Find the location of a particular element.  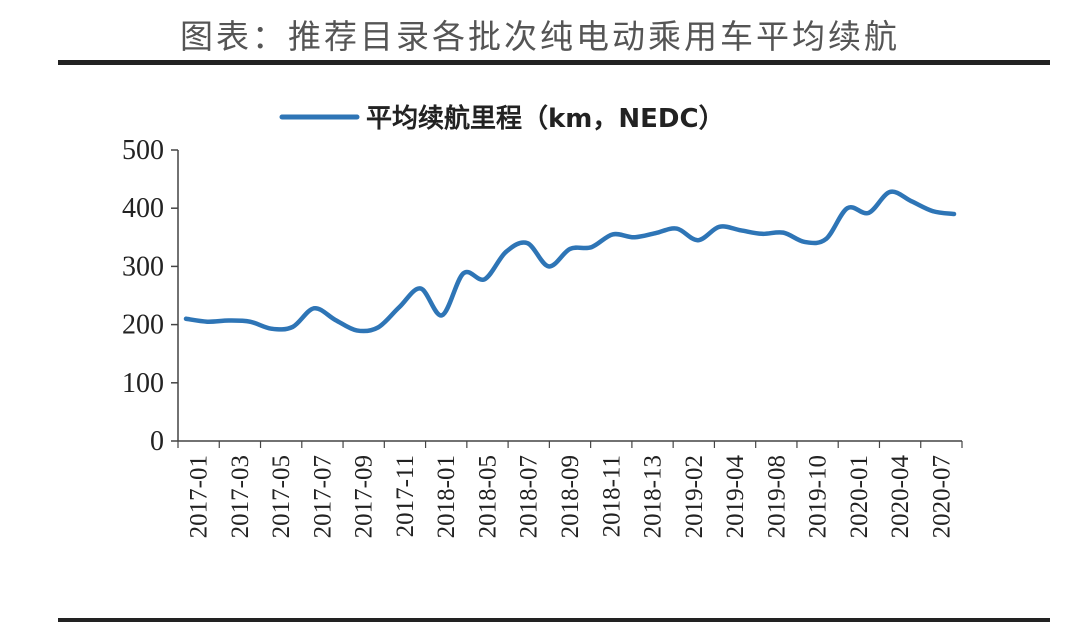

x-tick-label: 2018-01 is located at coordinates (446, 496).